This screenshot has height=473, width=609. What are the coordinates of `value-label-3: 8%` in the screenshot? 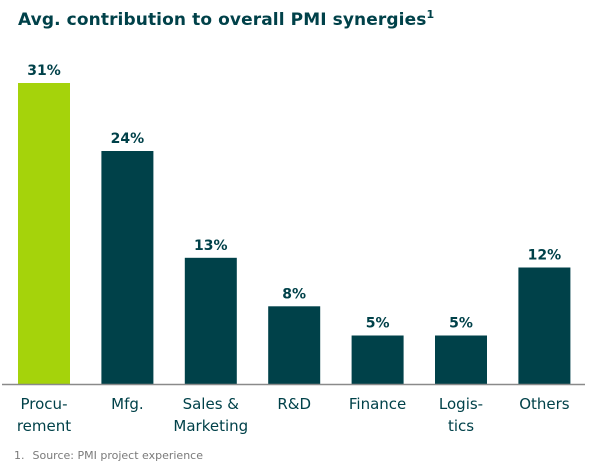 It's located at (294, 294).